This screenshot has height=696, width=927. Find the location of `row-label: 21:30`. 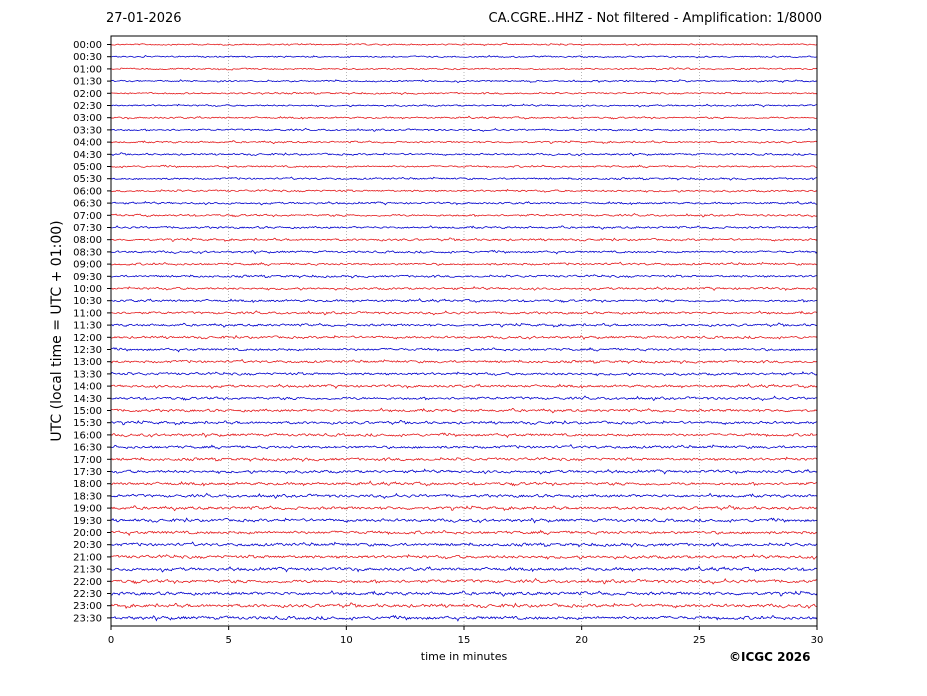

row-label: 21:30 is located at coordinates (87, 570).